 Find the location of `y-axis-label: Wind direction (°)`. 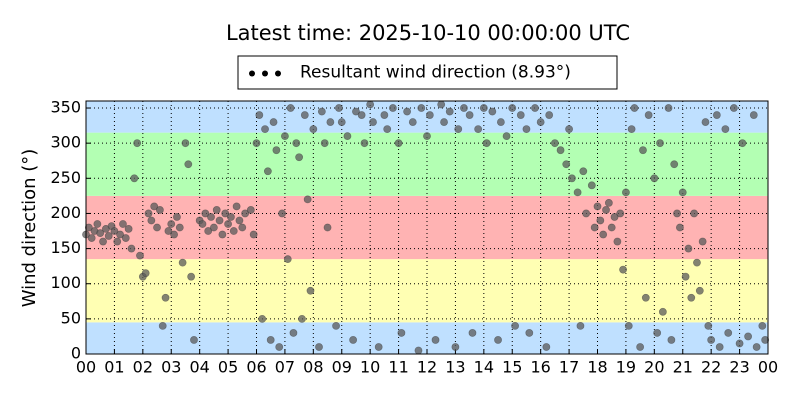

y-axis-label: Wind direction (°) is located at coordinates (29, 228).